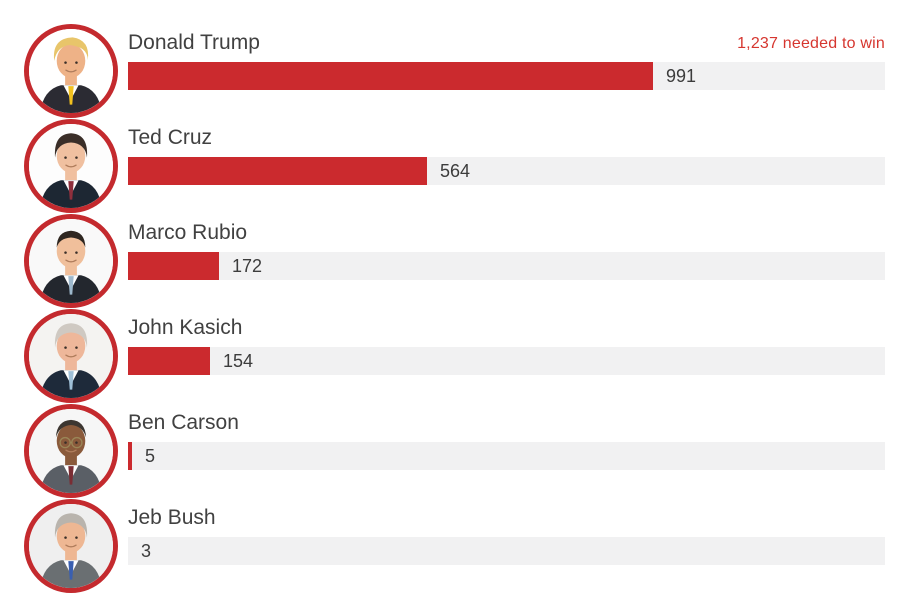 The height and width of the screenshot is (599, 899). What do you see at coordinates (455, 171) in the screenshot?
I see `delegate-count-label: 564` at bounding box center [455, 171].